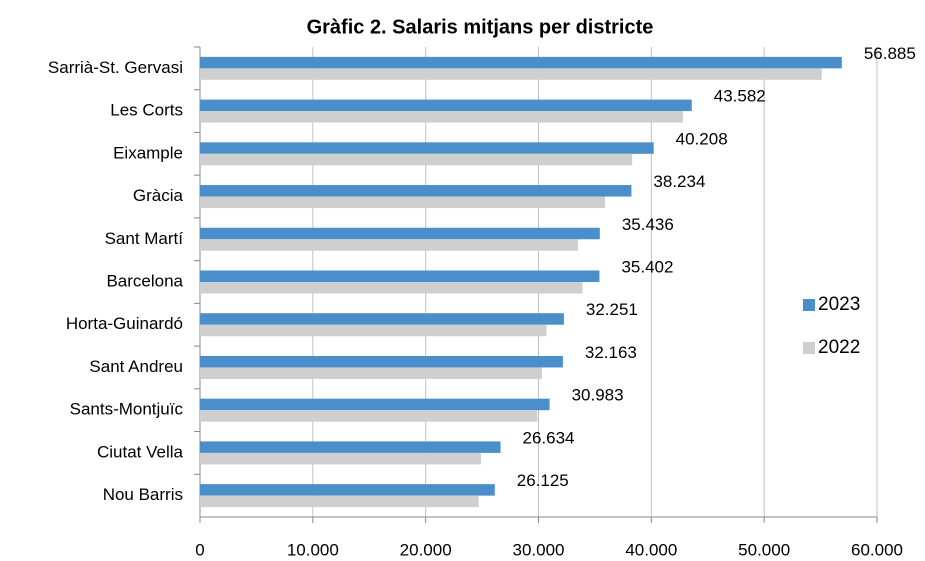  I want to click on value-label: 56.885, so click(890, 53).